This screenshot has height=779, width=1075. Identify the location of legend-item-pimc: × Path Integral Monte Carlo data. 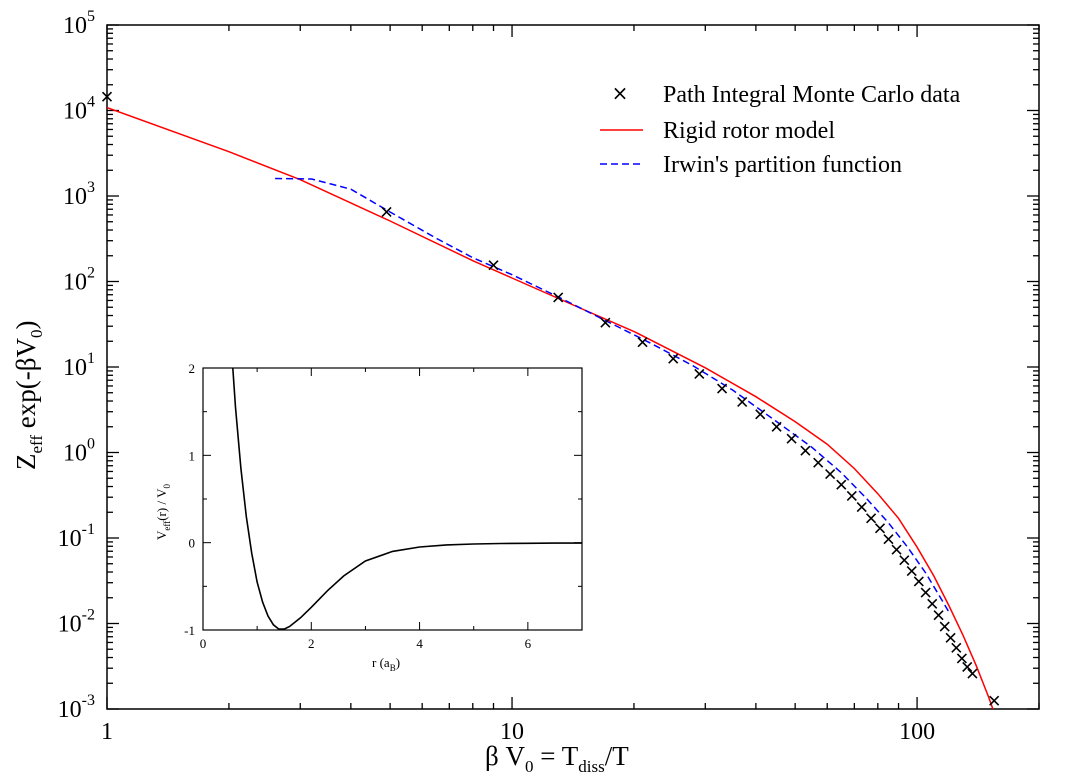
(786, 94).